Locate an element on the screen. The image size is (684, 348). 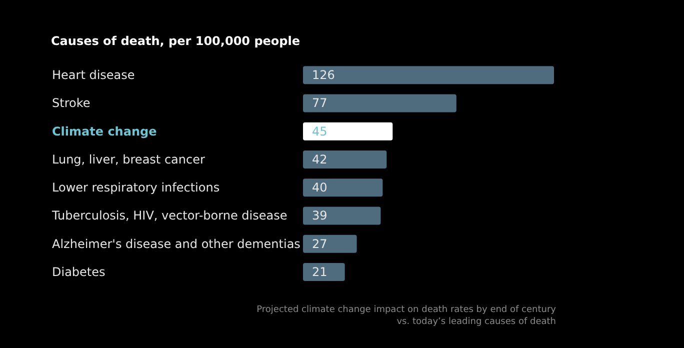
y-tick-label: Stroke is located at coordinates (71, 103).